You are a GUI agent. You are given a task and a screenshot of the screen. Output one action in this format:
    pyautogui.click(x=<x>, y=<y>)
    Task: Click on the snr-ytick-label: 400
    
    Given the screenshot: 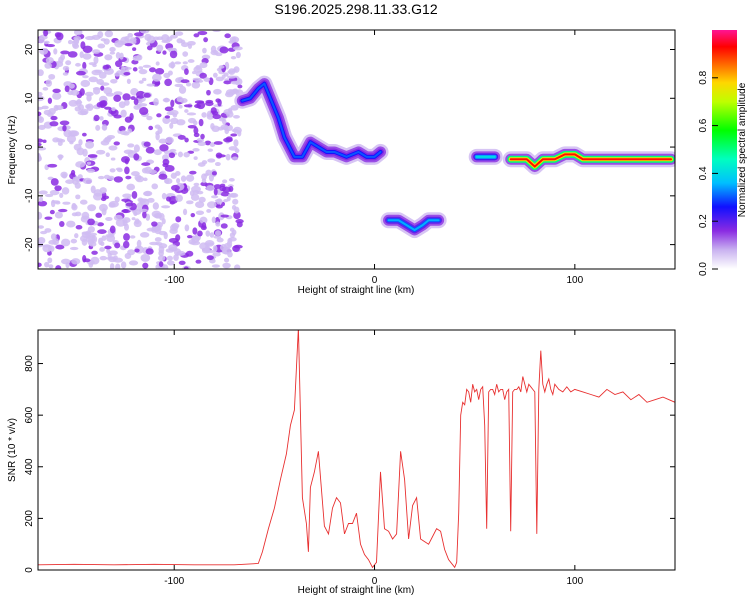 What is the action you would take?
    pyautogui.click(x=29, y=466)
    